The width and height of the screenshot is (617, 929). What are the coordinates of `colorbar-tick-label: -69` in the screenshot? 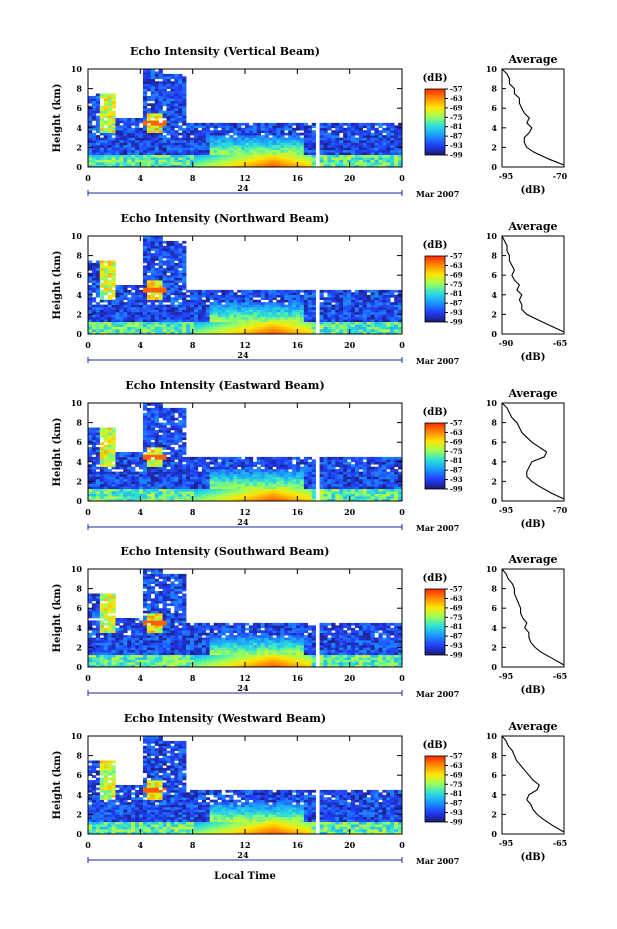 It's located at (456, 274).